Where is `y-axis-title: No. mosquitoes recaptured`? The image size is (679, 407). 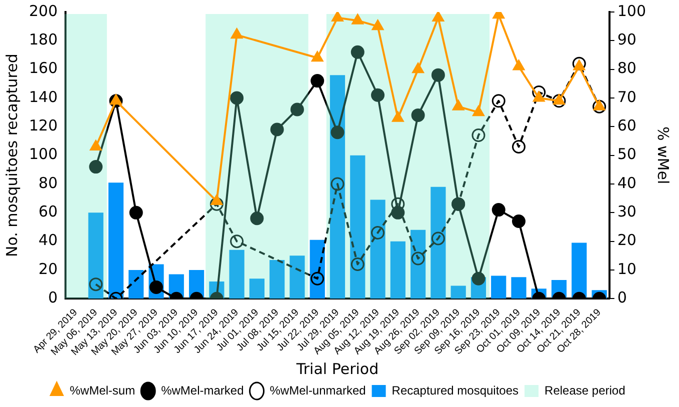 y-axis-title: No. mosquitoes recaptured is located at coordinates (11, 156).